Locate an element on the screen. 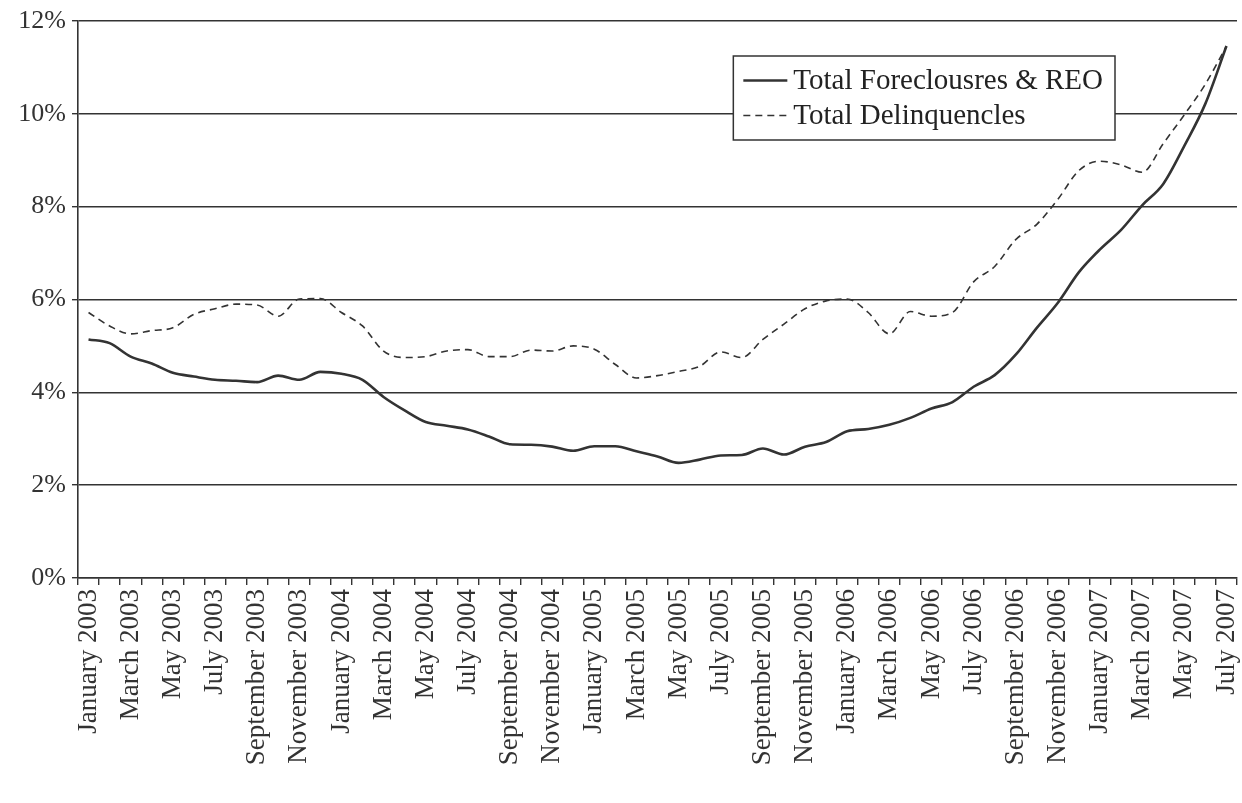 This screenshot has height=803, width=1242. y-tick-label: 2% is located at coordinates (48, 483).